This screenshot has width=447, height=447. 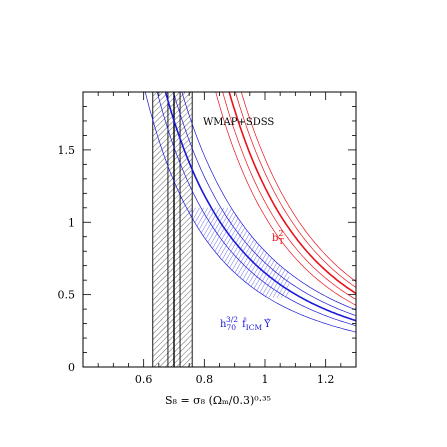 I want to click on blue-label-sup: 3/2, so click(x=232, y=319).